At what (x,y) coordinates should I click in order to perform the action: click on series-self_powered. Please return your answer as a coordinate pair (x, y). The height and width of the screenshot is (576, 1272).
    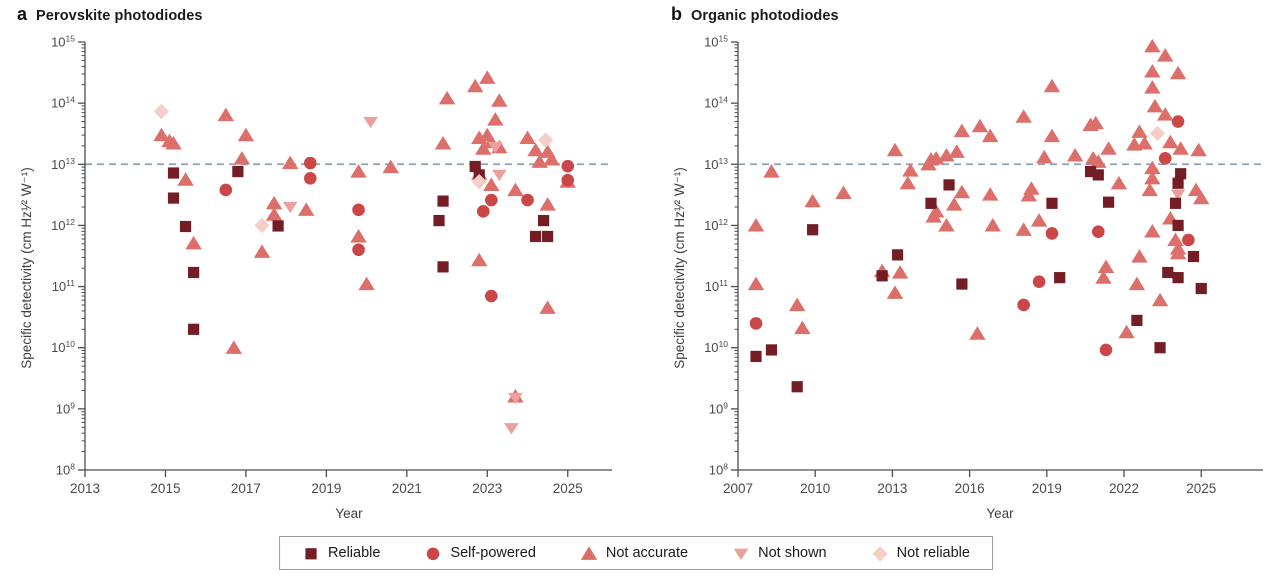
    Looking at the image, I should click on (397, 229).